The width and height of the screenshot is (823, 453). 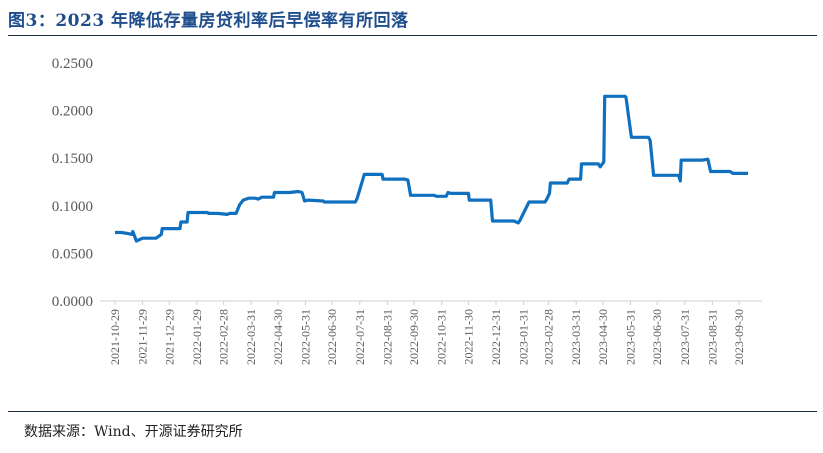 I want to click on title-rule, so click(x=412, y=35).